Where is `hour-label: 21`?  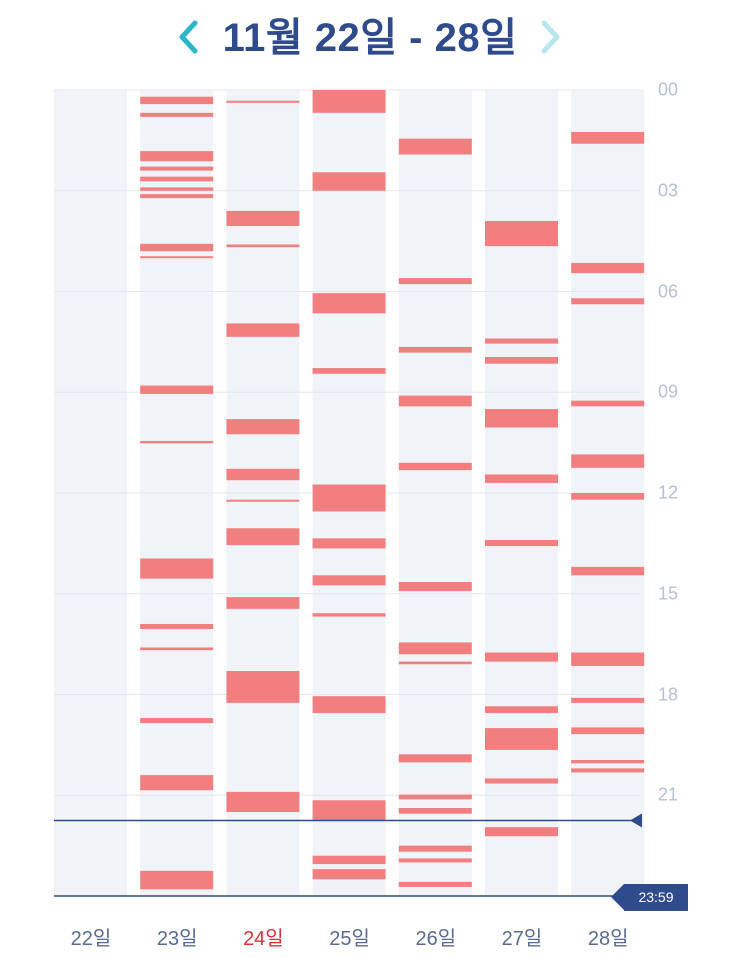
hour-label: 21 is located at coordinates (668, 794).